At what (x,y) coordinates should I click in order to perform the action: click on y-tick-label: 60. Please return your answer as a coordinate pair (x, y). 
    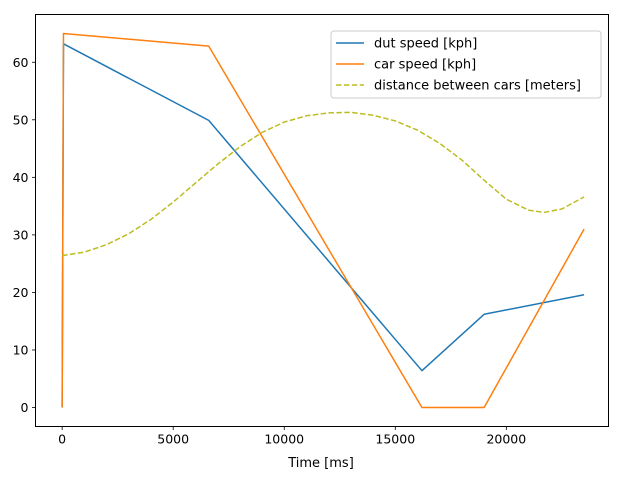
    Looking at the image, I should click on (21, 62).